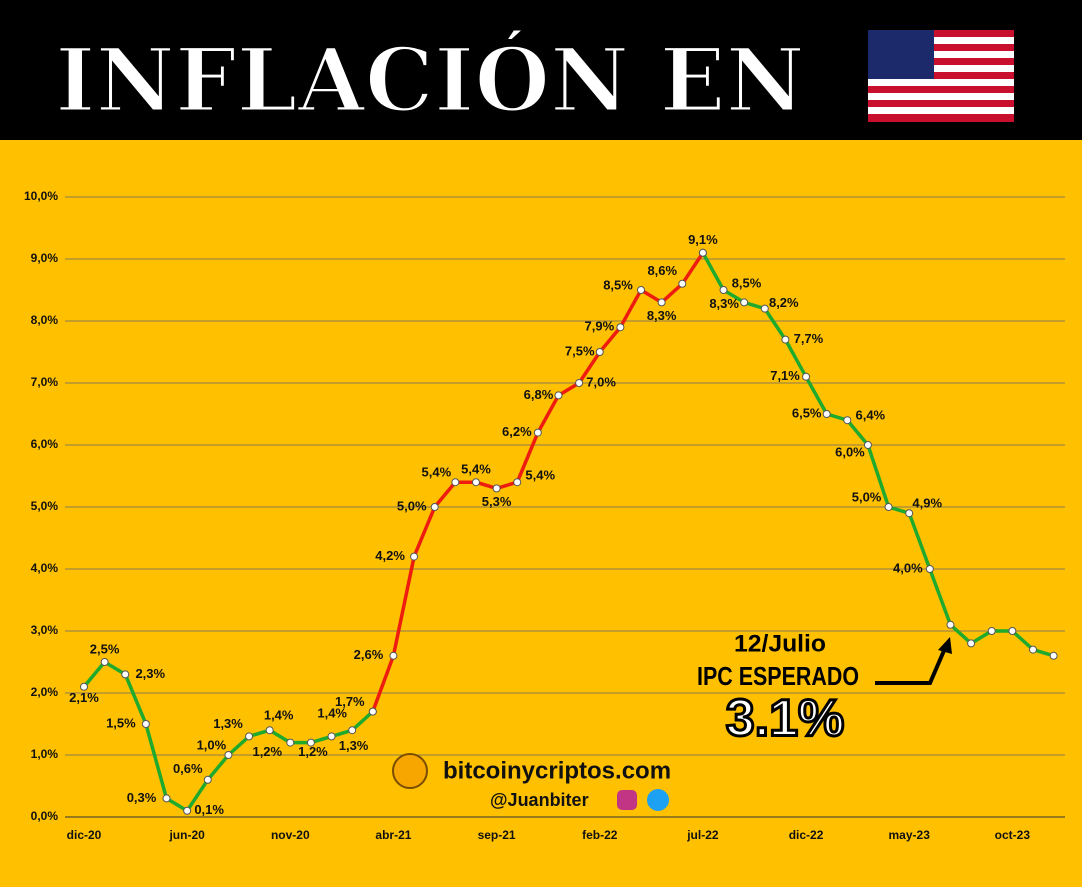 This screenshot has height=887, width=1082. Describe the element at coordinates (45, 444) in the screenshot. I see `y-tick-label: 6,0%` at that location.